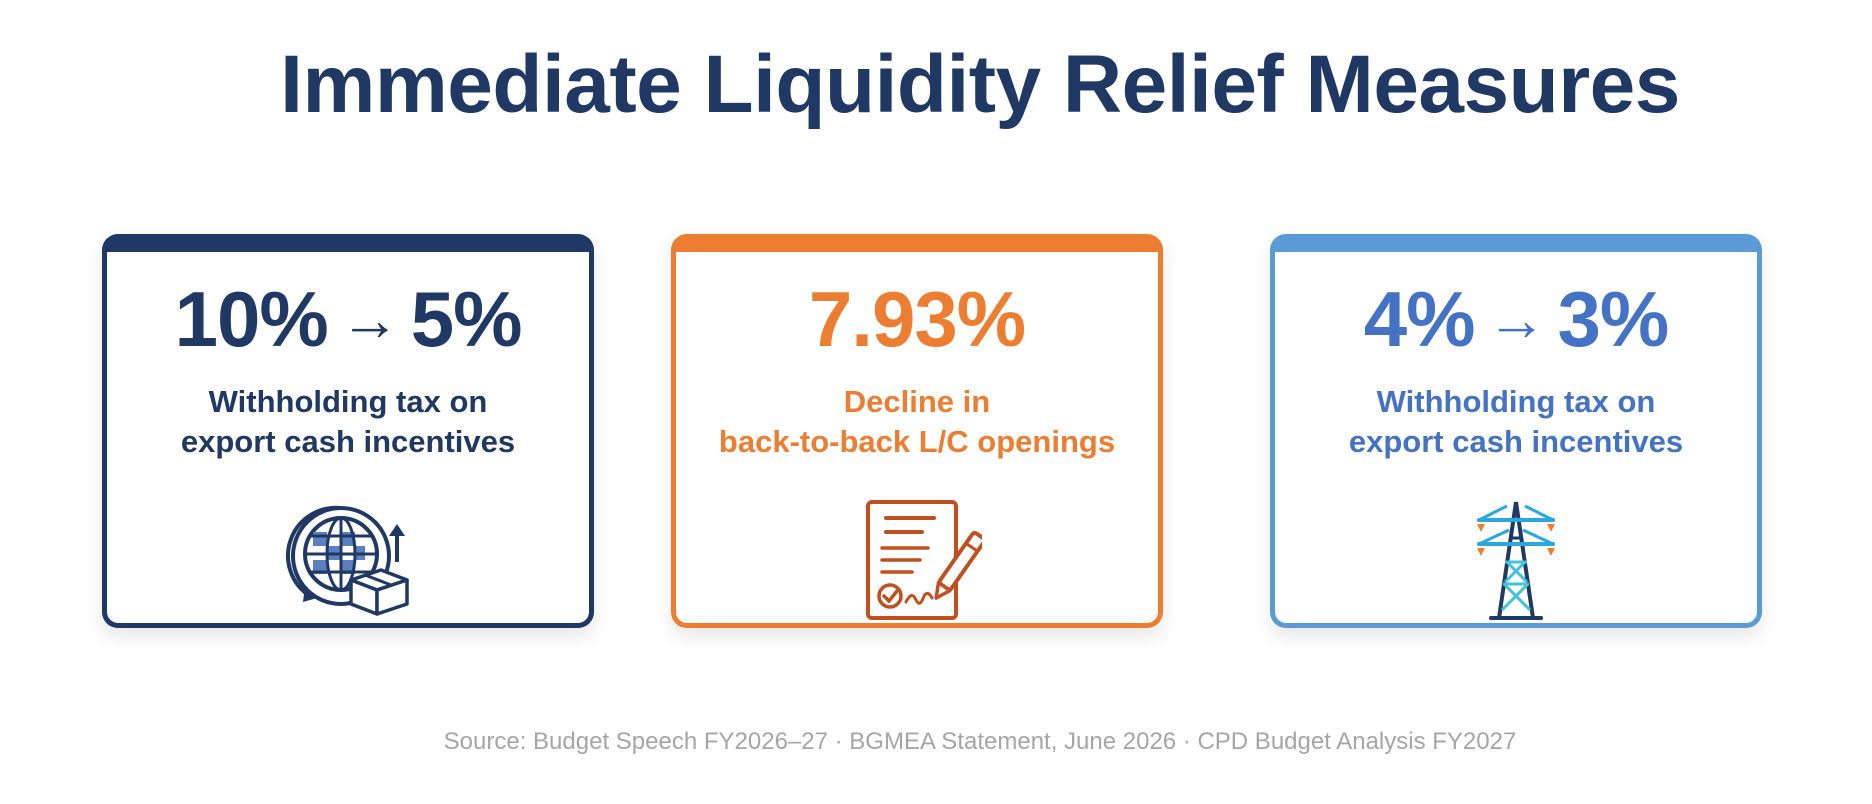  I want to click on stat-to: 5%, so click(466, 319).